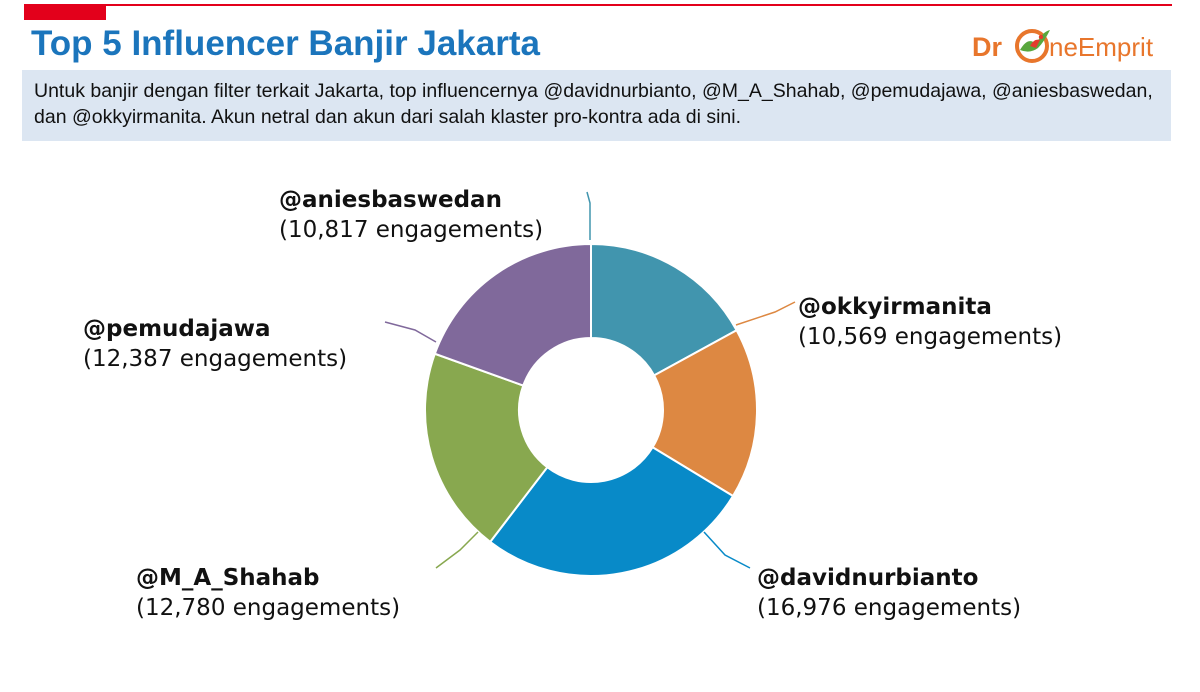 The width and height of the screenshot is (1200, 692). Describe the element at coordinates (598, 5) in the screenshot. I see `top-rule` at that location.